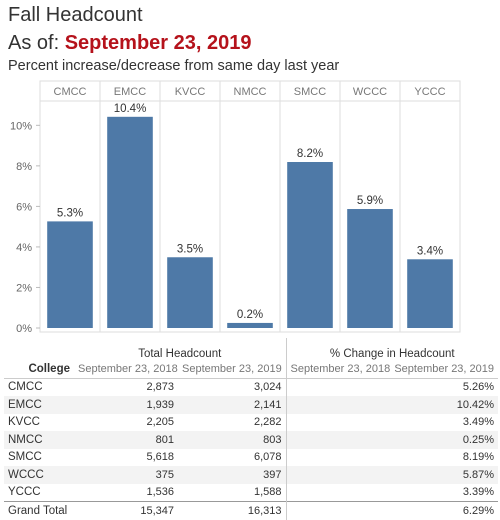 The height and width of the screenshot is (520, 500). What do you see at coordinates (232, 387) in the screenshot?
I see `total-2019-cell: 3,024` at bounding box center [232, 387].